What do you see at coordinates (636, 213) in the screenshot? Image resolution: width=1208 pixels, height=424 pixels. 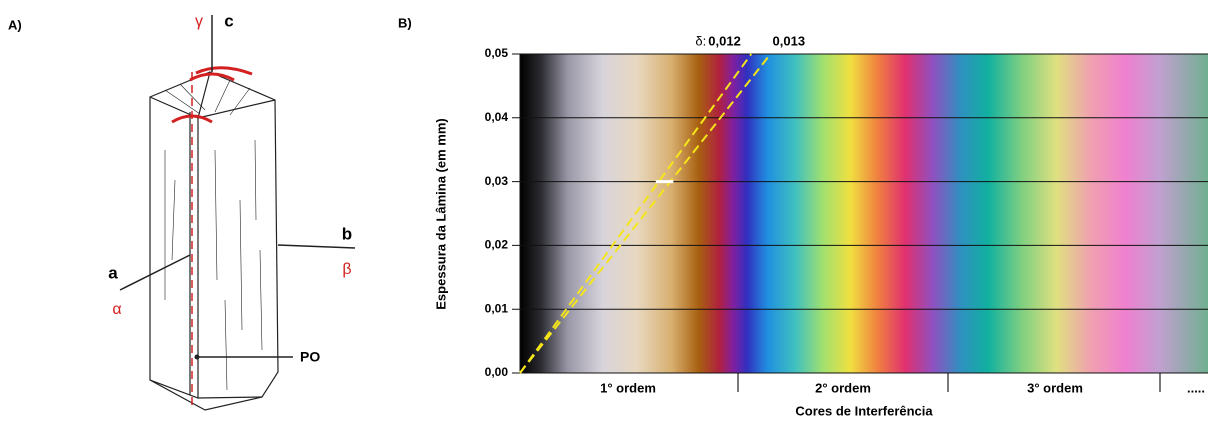 I see `birefringence-line` at bounding box center [636, 213].